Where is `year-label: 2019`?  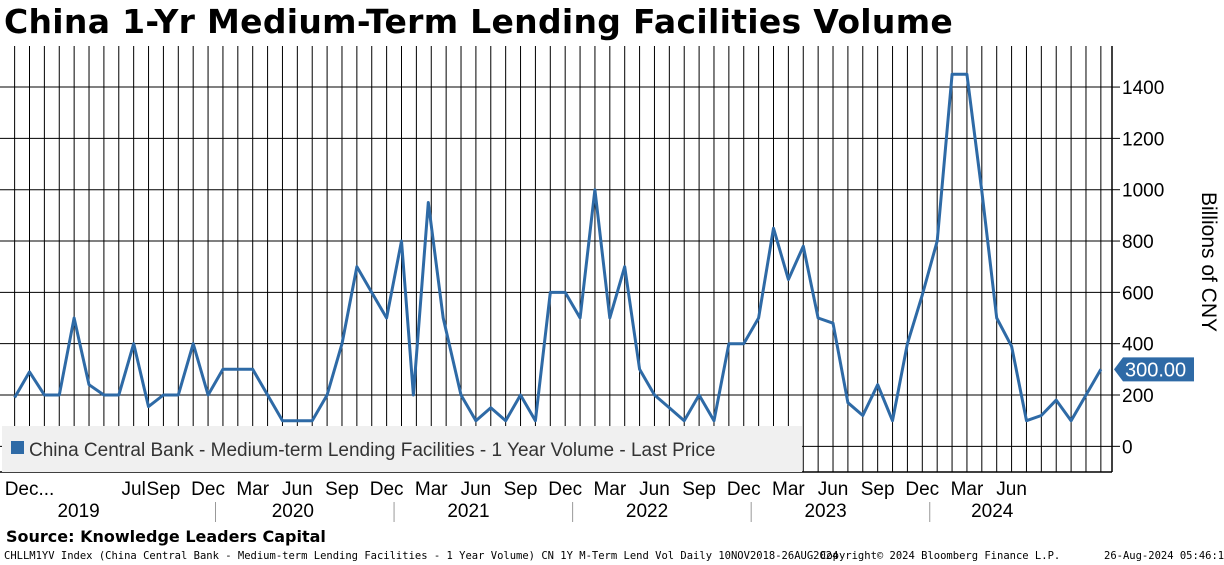 year-label: 2019 is located at coordinates (78, 511).